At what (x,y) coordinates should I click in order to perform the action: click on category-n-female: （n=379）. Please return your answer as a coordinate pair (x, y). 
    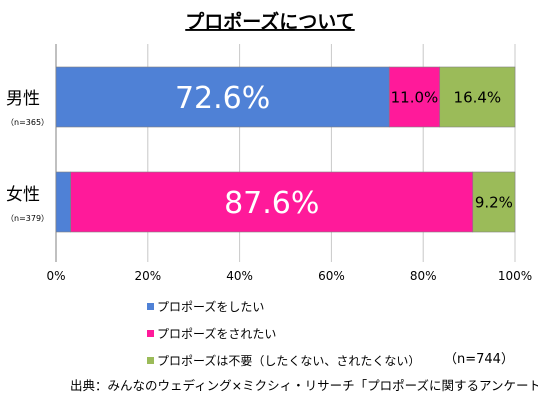
    Looking at the image, I should click on (27, 218).